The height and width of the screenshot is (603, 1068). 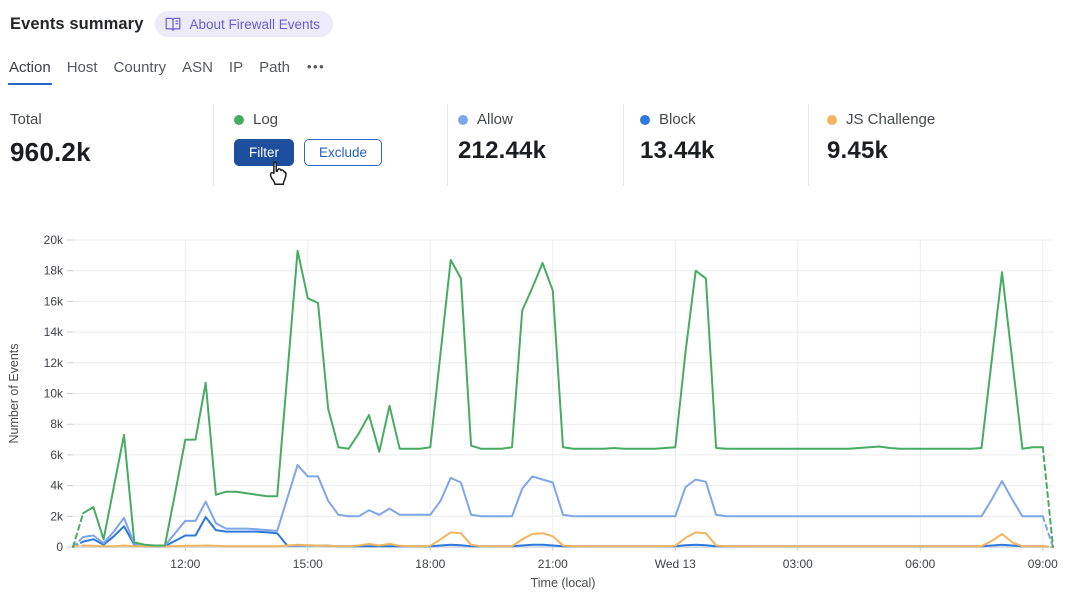 What do you see at coordinates (266, 119) in the screenshot?
I see `log-label: Log` at bounding box center [266, 119].